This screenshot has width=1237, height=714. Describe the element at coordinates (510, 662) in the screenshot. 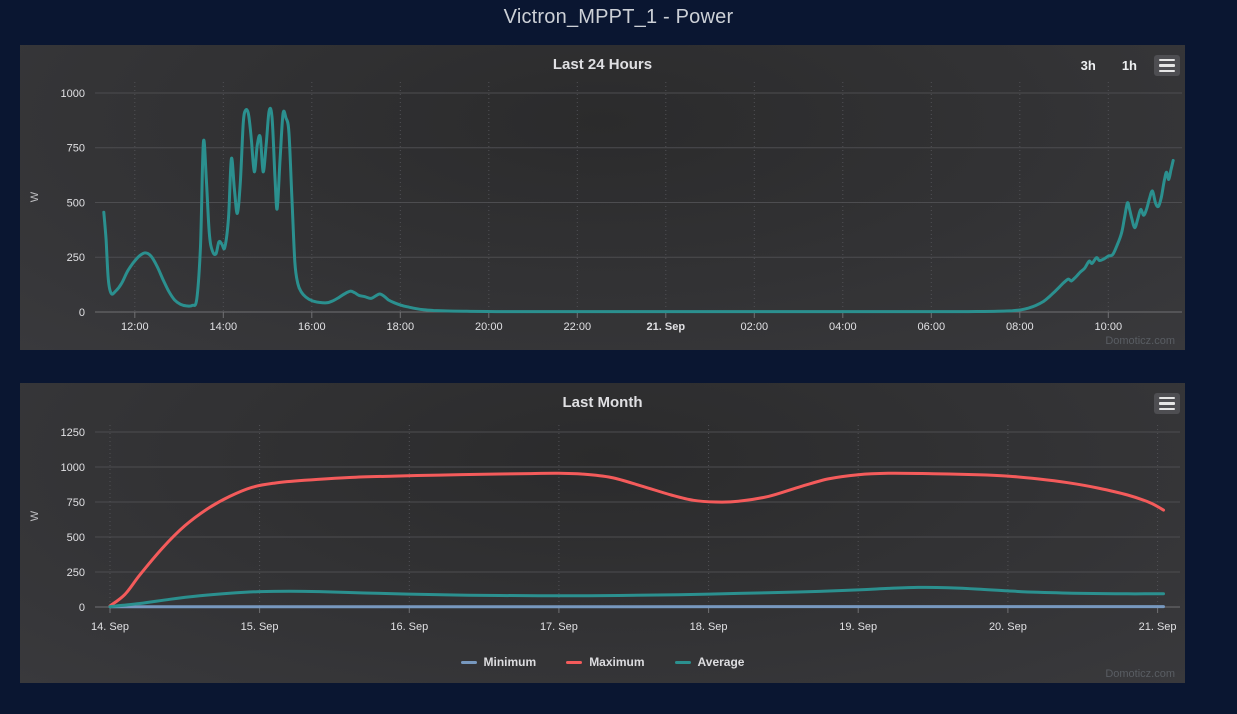

I see `legend-label-minimum: Minimum` at that location.